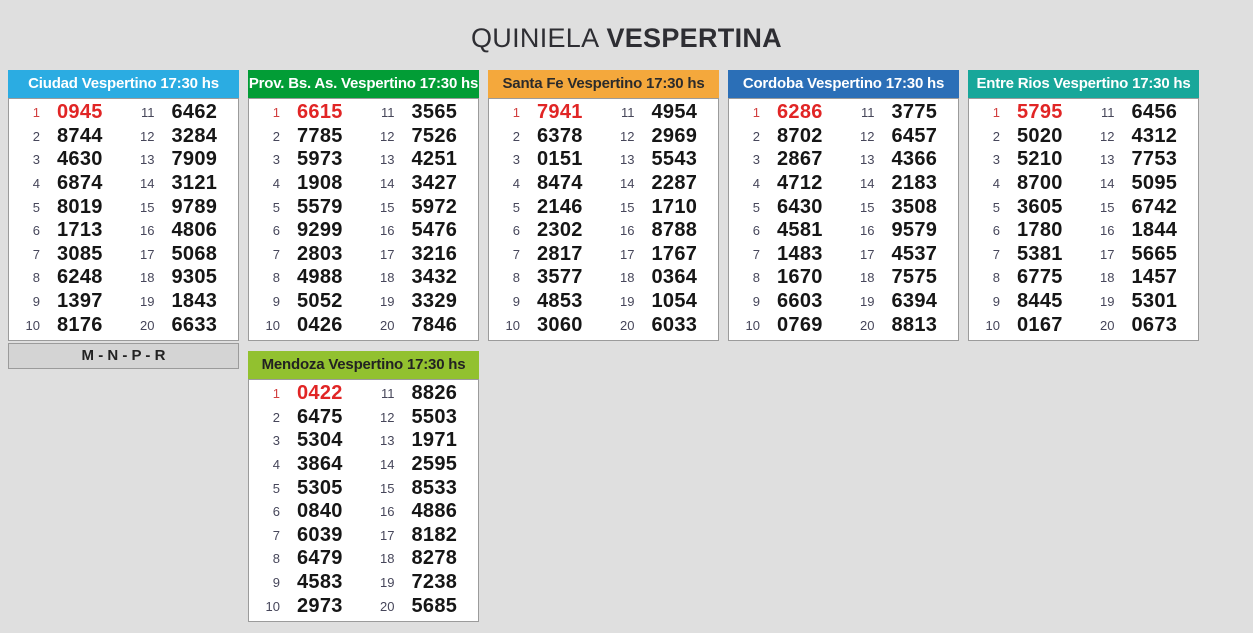  Describe the element at coordinates (560, 159) in the screenshot. I see `draw-number: 0151` at that location.